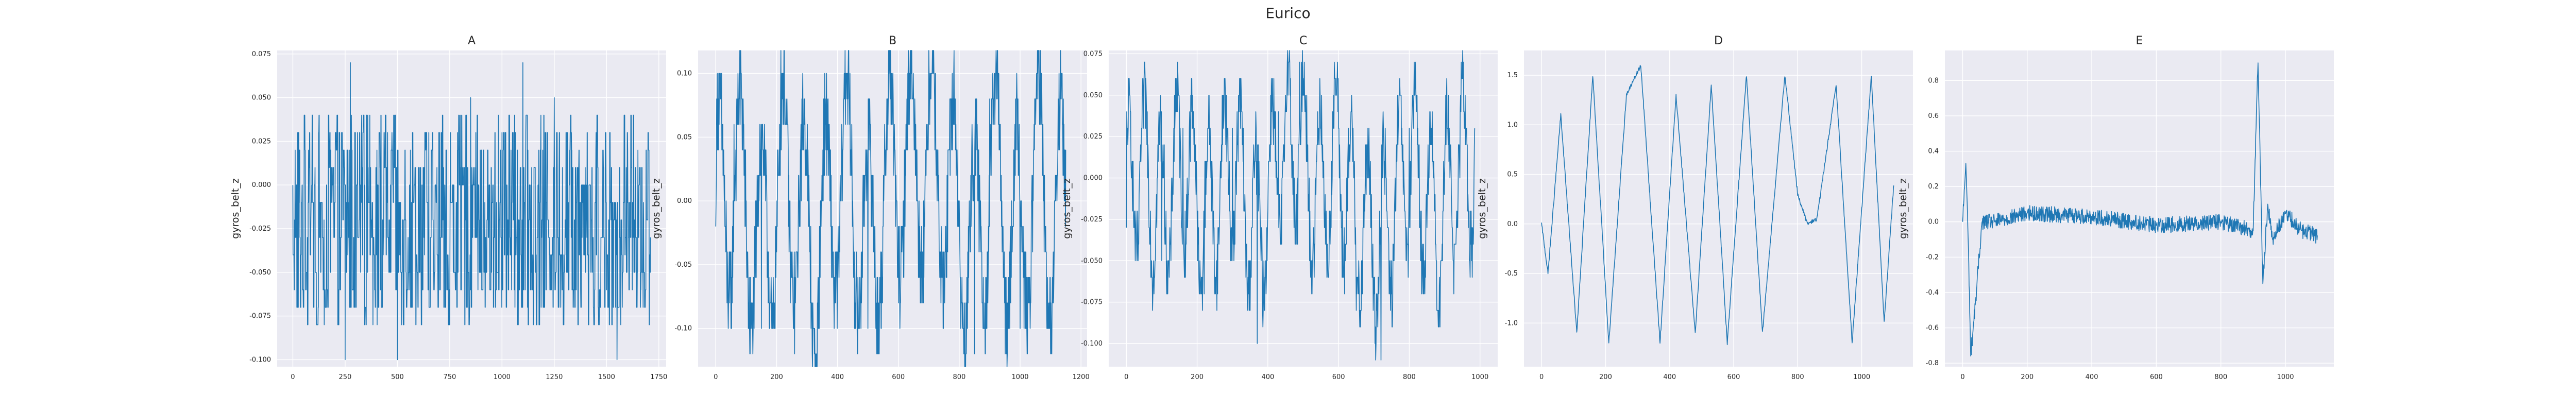  What do you see at coordinates (1512, 175) in the screenshot?
I see `y-tick-label: 0.5` at bounding box center [1512, 175].